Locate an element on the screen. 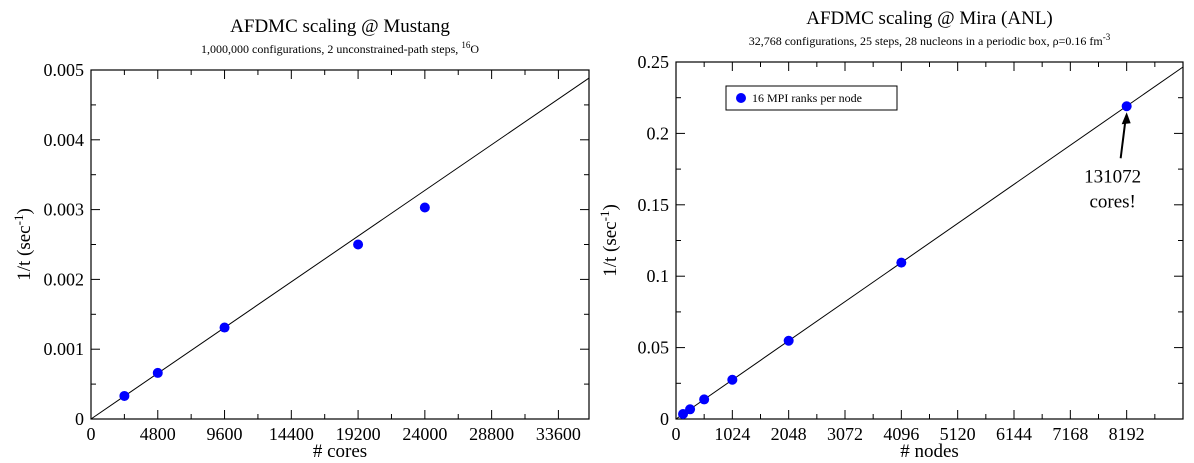 This screenshot has width=1194, height=463. x-tick-label: 3072 is located at coordinates (845, 434).